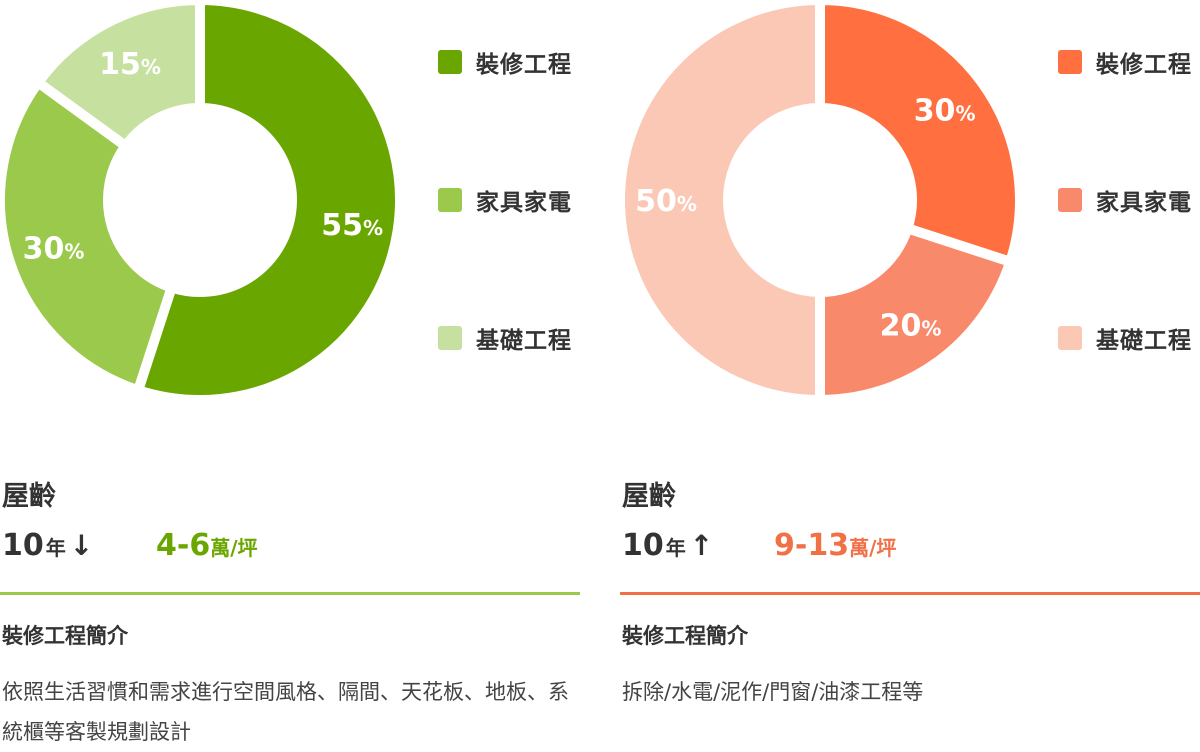  I want to click on price-per-ping: 4-6 萬/坪, so click(207, 545).